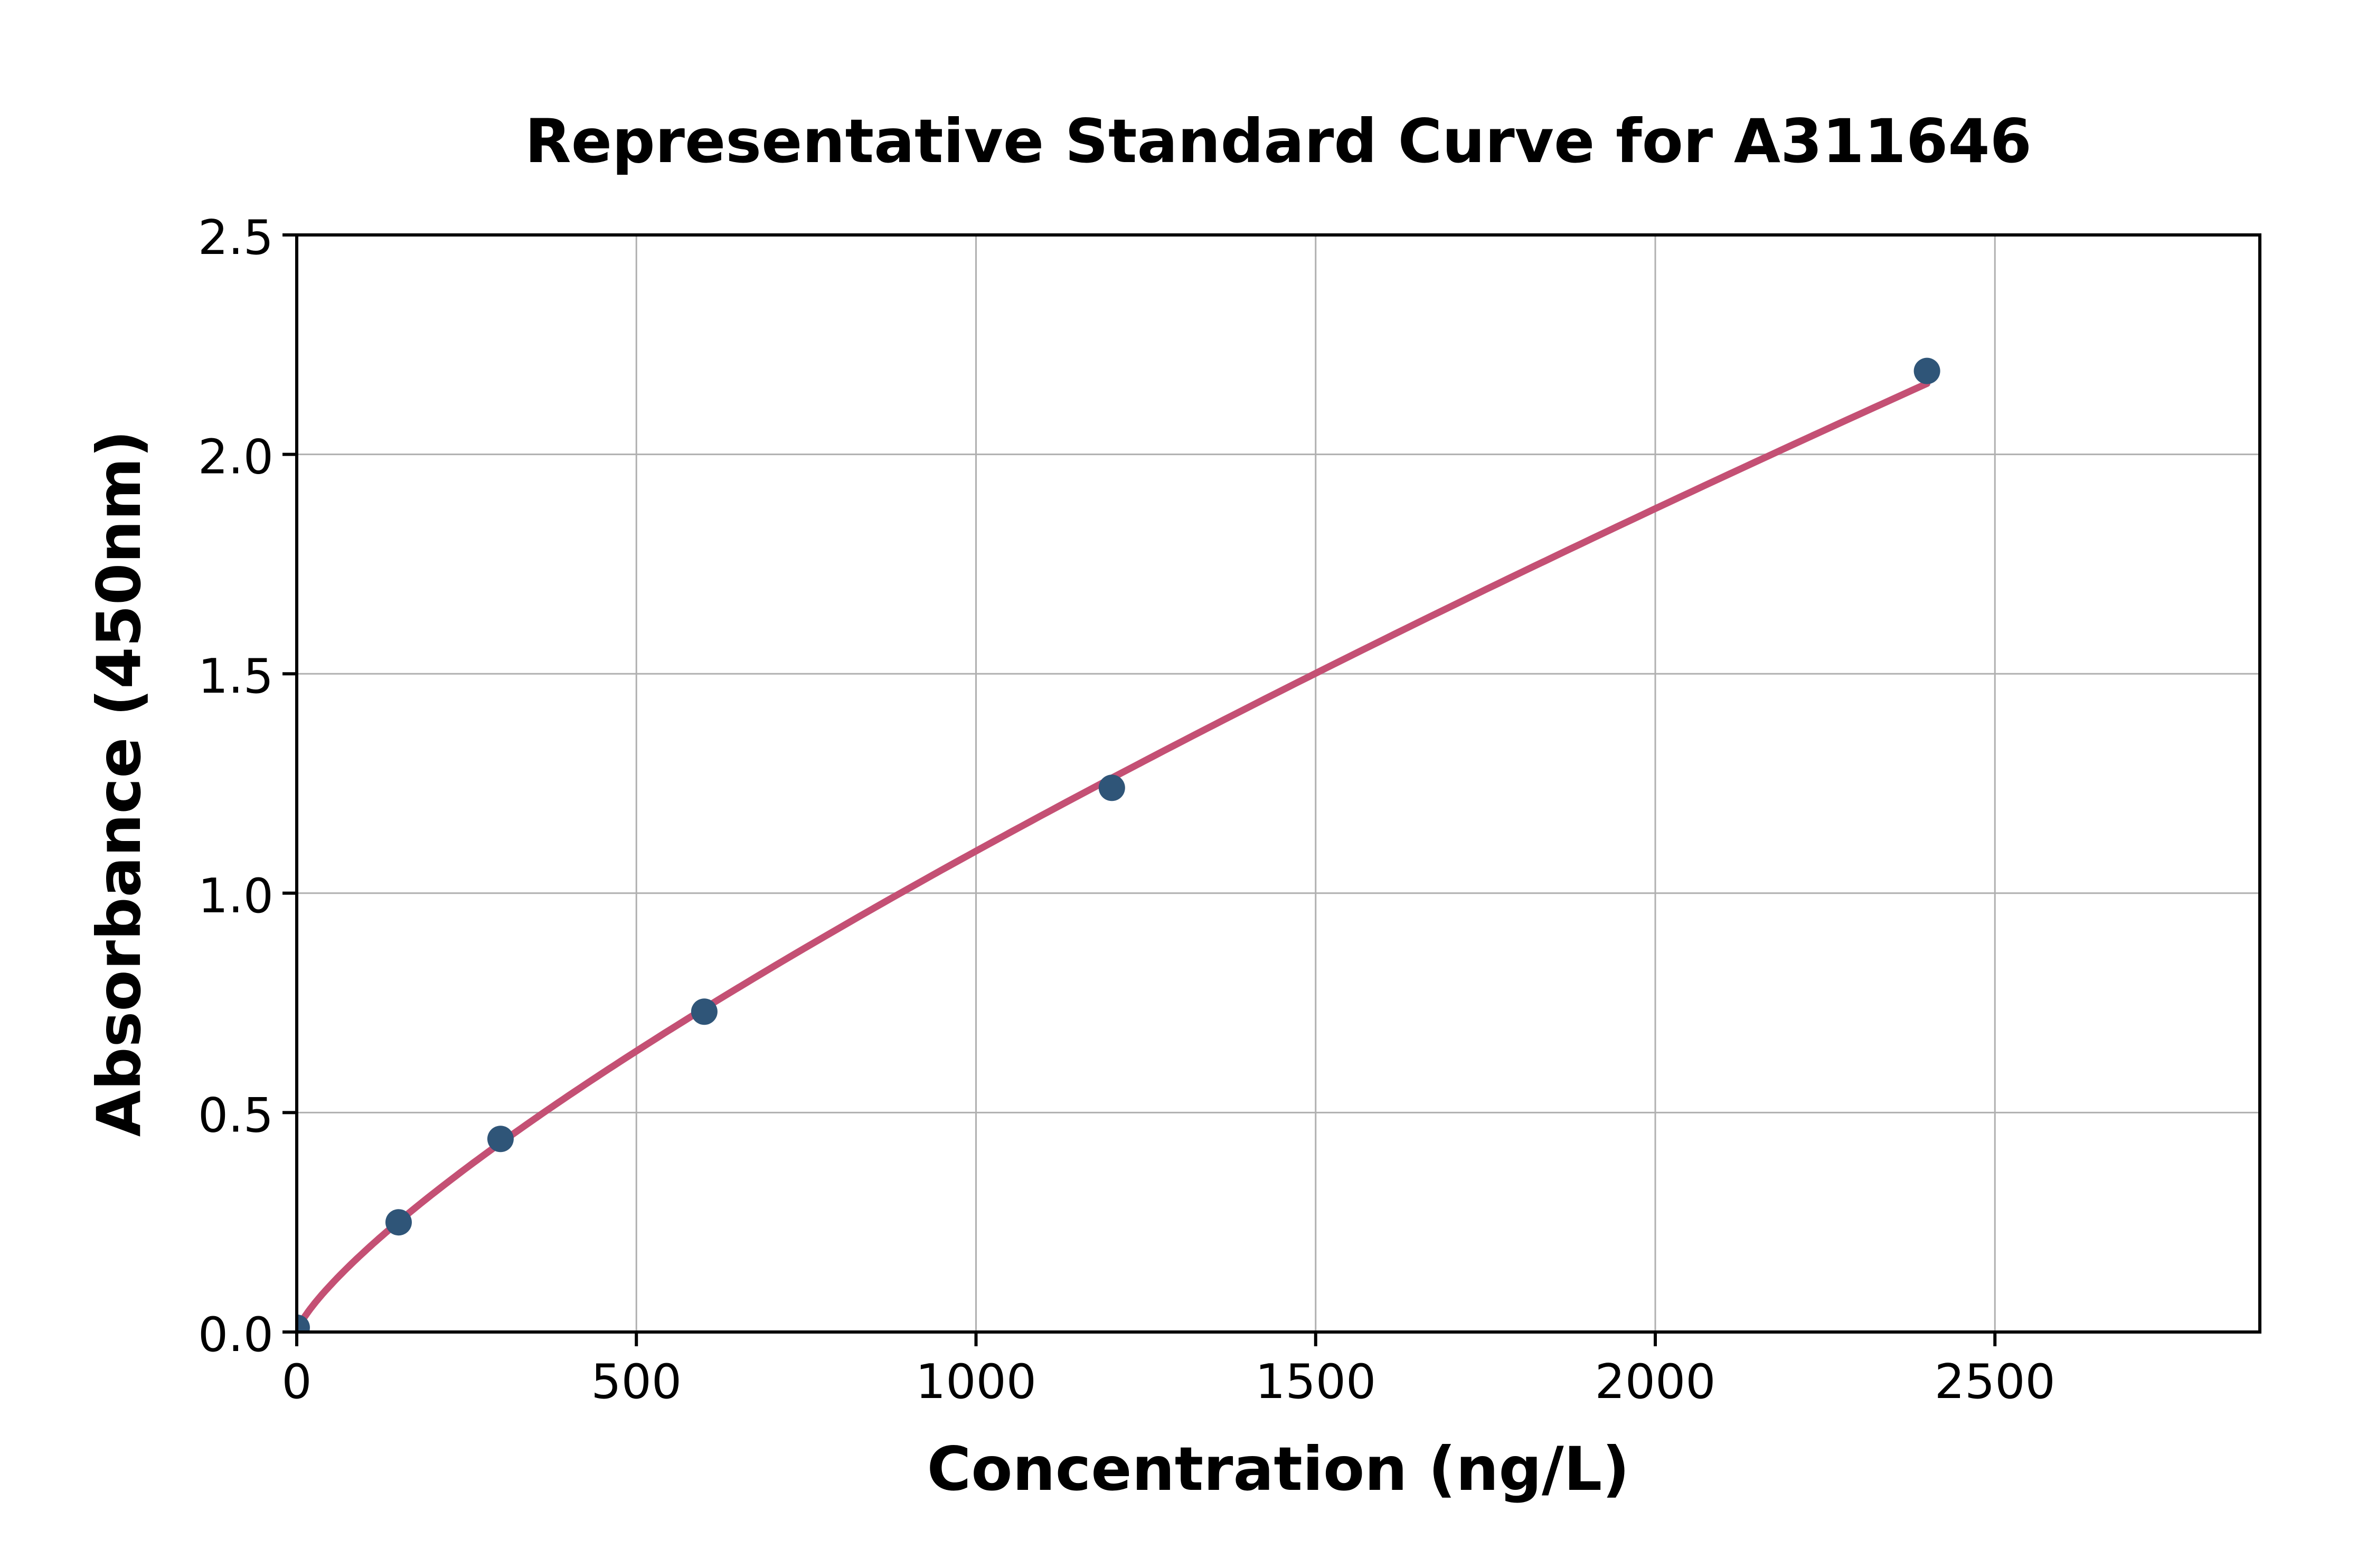 The width and height of the screenshot is (2376, 1568). What do you see at coordinates (236, 896) in the screenshot?
I see `y-tick-label: 1.0` at bounding box center [236, 896].